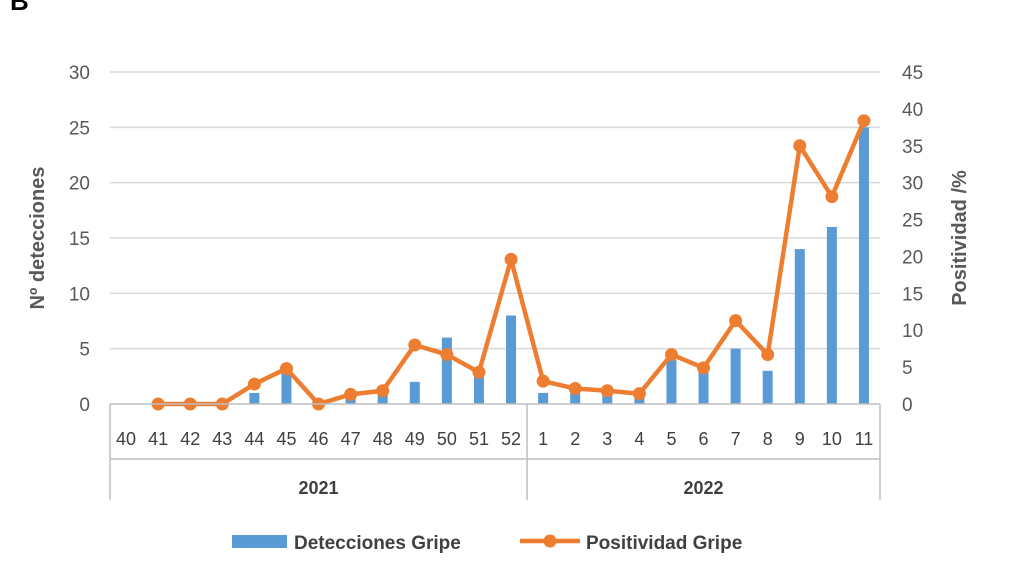 This screenshot has width=1024, height=576. What do you see at coordinates (79, 73) in the screenshot?
I see `y-tick-label: 30` at bounding box center [79, 73].